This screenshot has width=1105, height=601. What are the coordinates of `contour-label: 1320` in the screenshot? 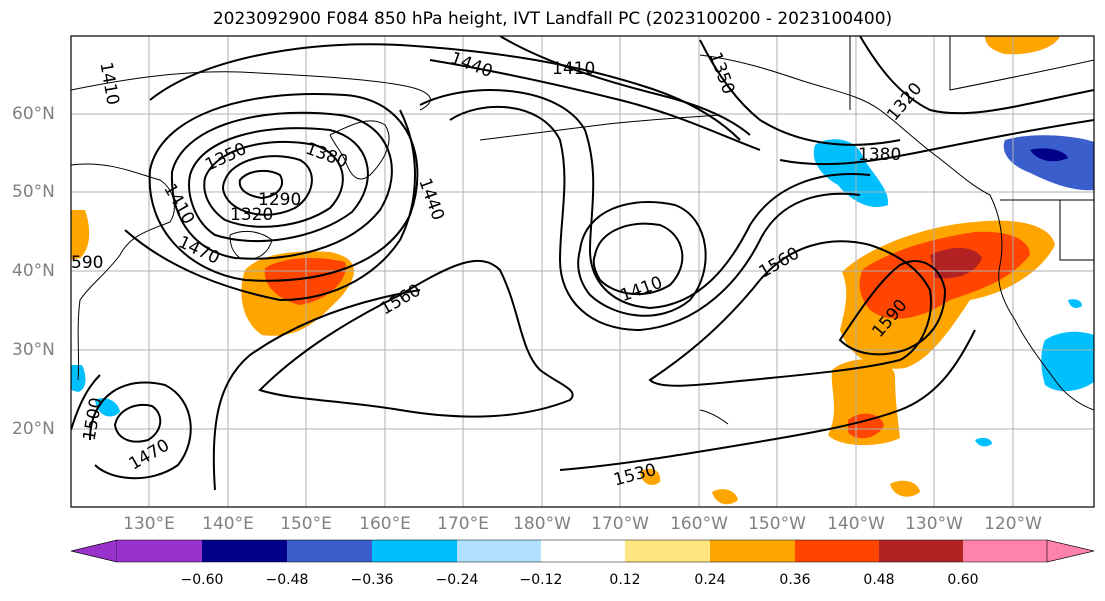 It's located at (251, 215).